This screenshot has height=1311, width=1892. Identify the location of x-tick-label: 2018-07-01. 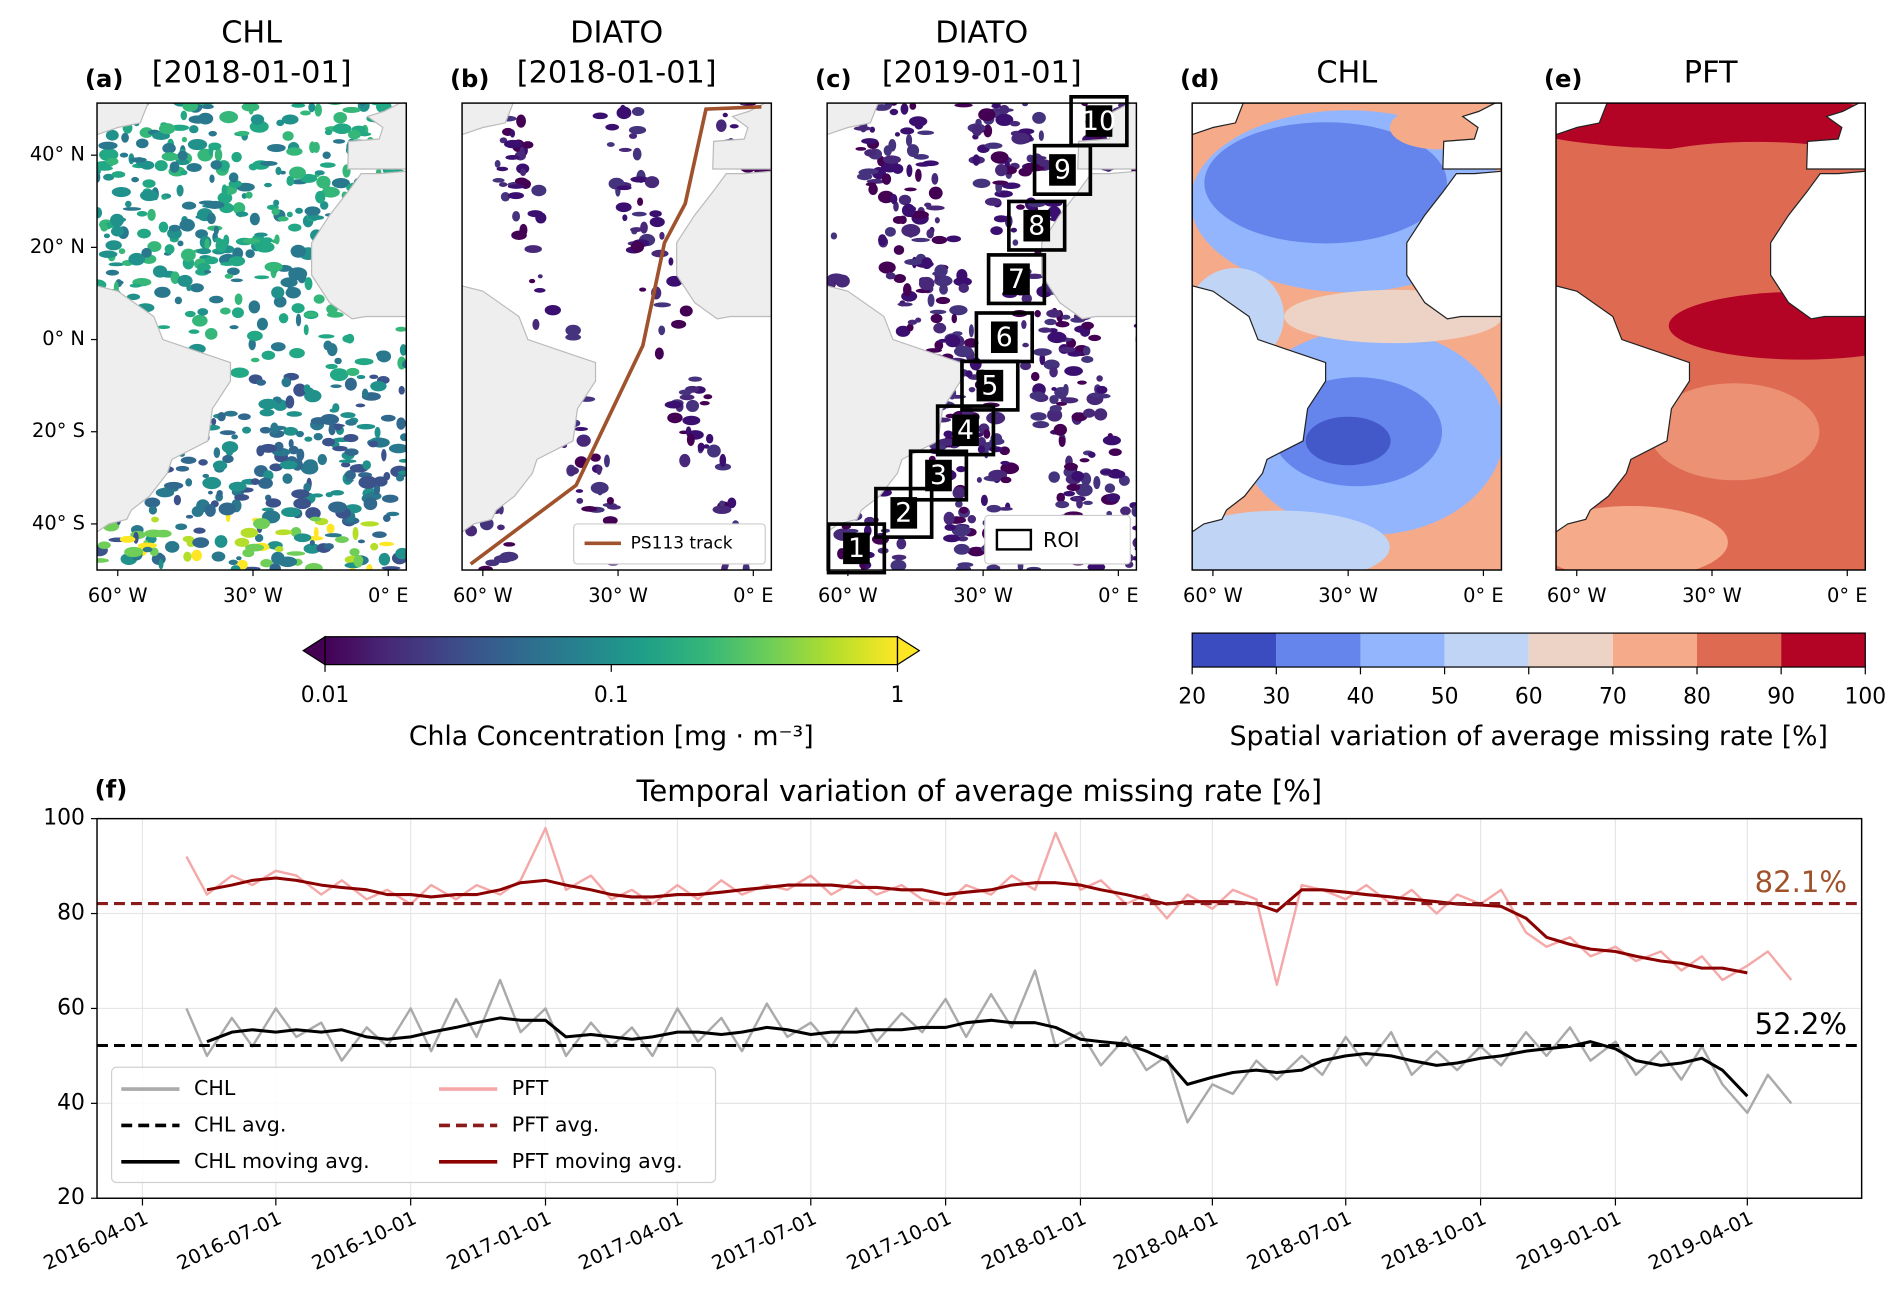
(1299, 1240).